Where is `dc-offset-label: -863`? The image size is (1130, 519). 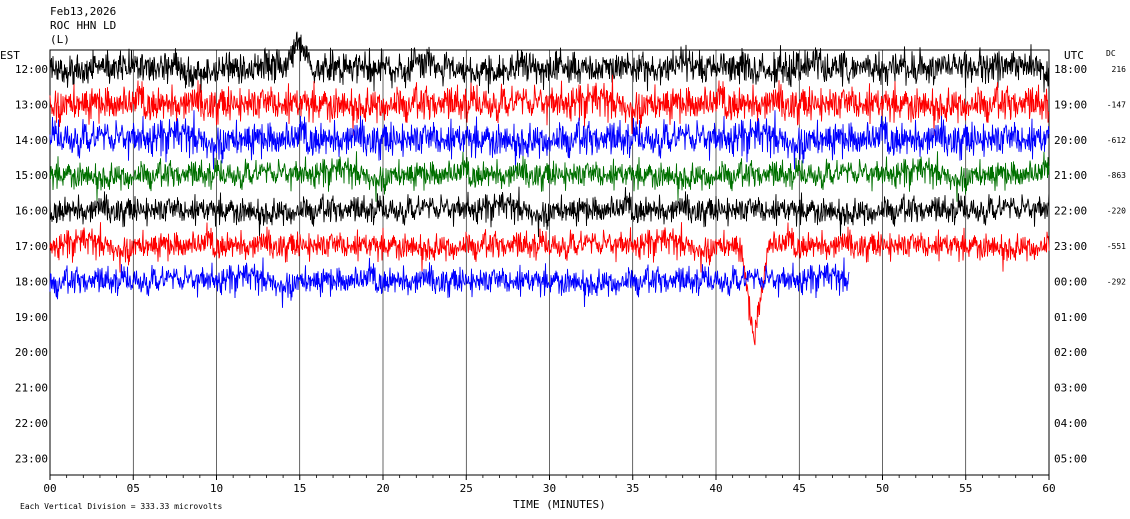 dc-offset-label: -863 is located at coordinates (1116, 175).